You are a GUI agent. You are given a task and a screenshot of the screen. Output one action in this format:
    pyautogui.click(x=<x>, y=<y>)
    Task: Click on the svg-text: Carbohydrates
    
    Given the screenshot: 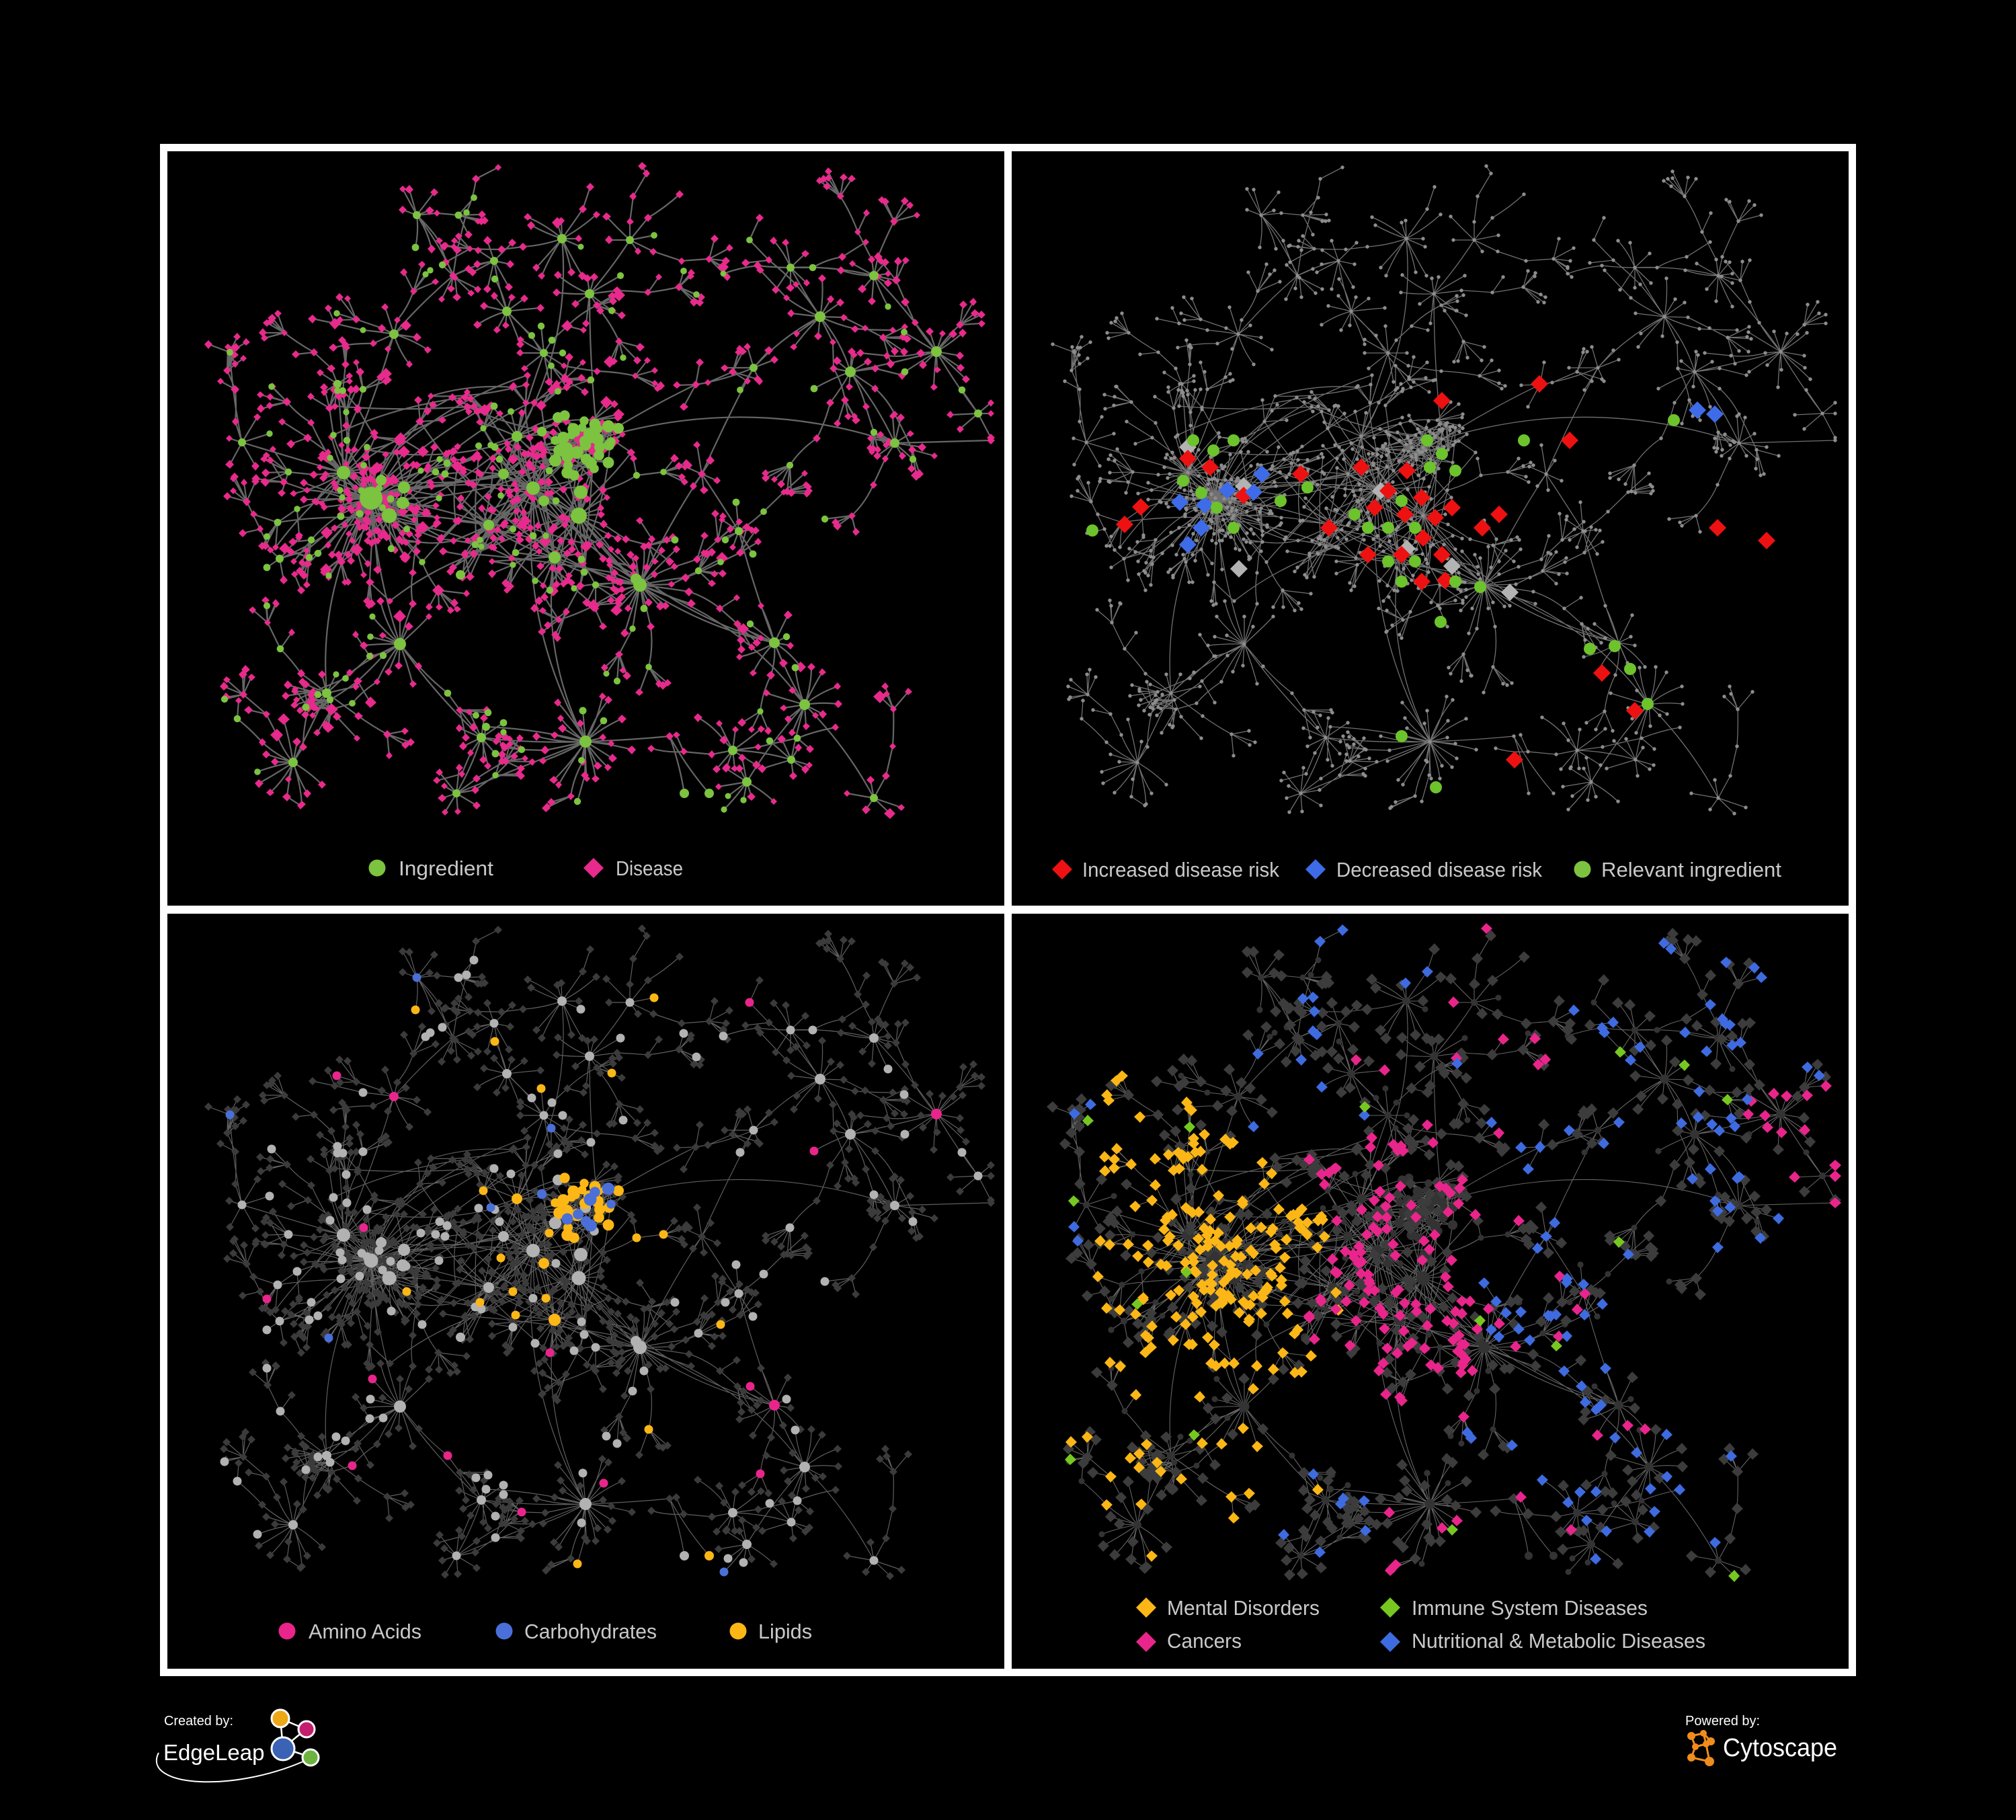 What is the action you would take?
    pyautogui.click(x=590, y=1631)
    